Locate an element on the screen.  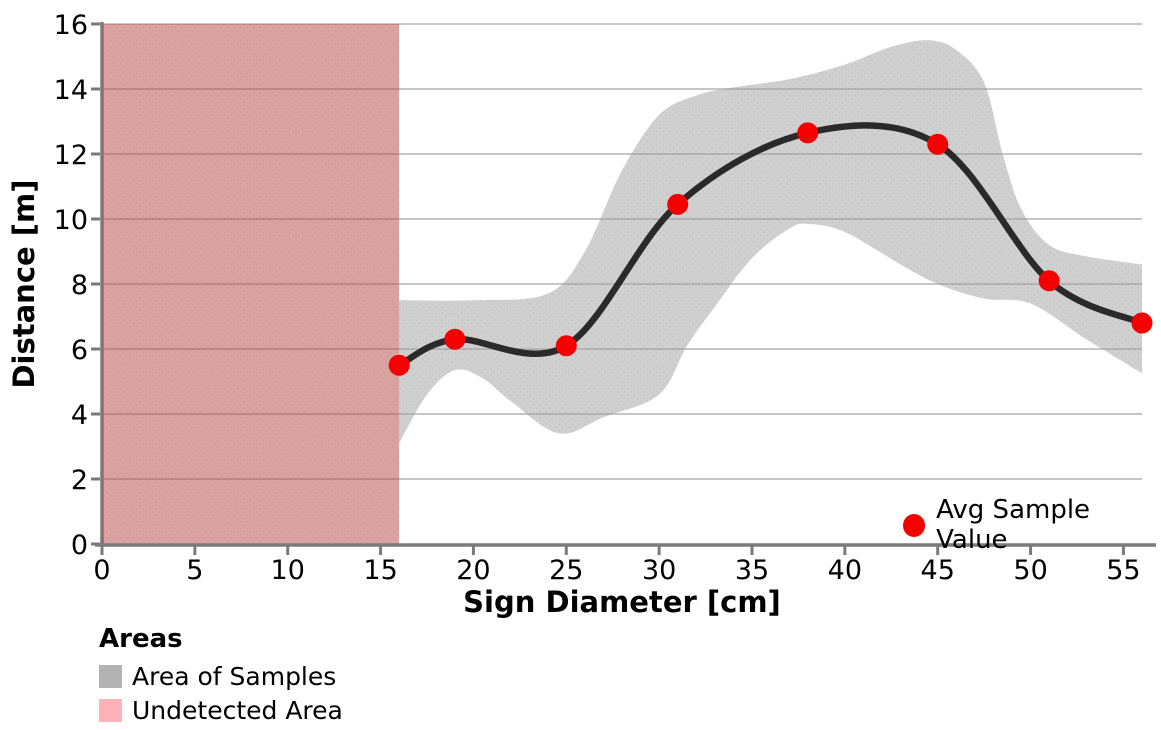
y-tick-label: 10 is located at coordinates (71, 220).